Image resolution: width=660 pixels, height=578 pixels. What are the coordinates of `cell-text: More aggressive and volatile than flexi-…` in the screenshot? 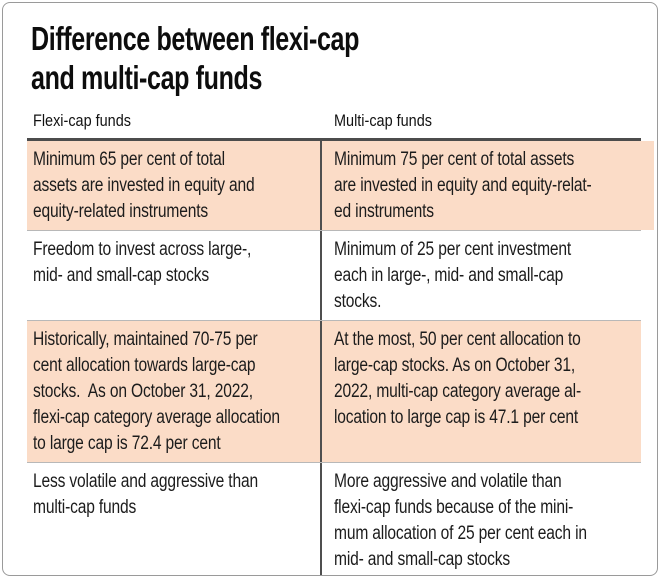 It's located at (460, 520).